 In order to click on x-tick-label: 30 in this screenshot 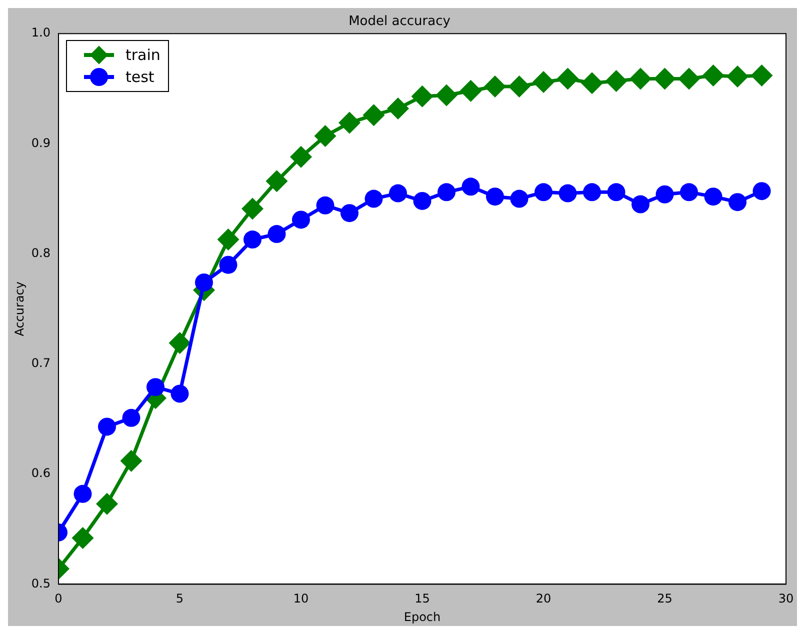, I will do `click(786, 599)`.